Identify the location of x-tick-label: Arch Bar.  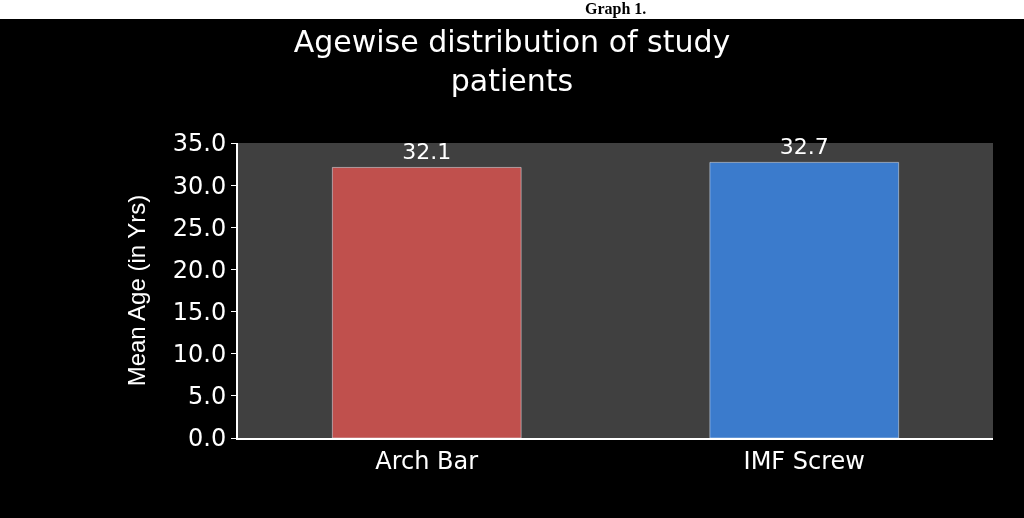
(427, 460).